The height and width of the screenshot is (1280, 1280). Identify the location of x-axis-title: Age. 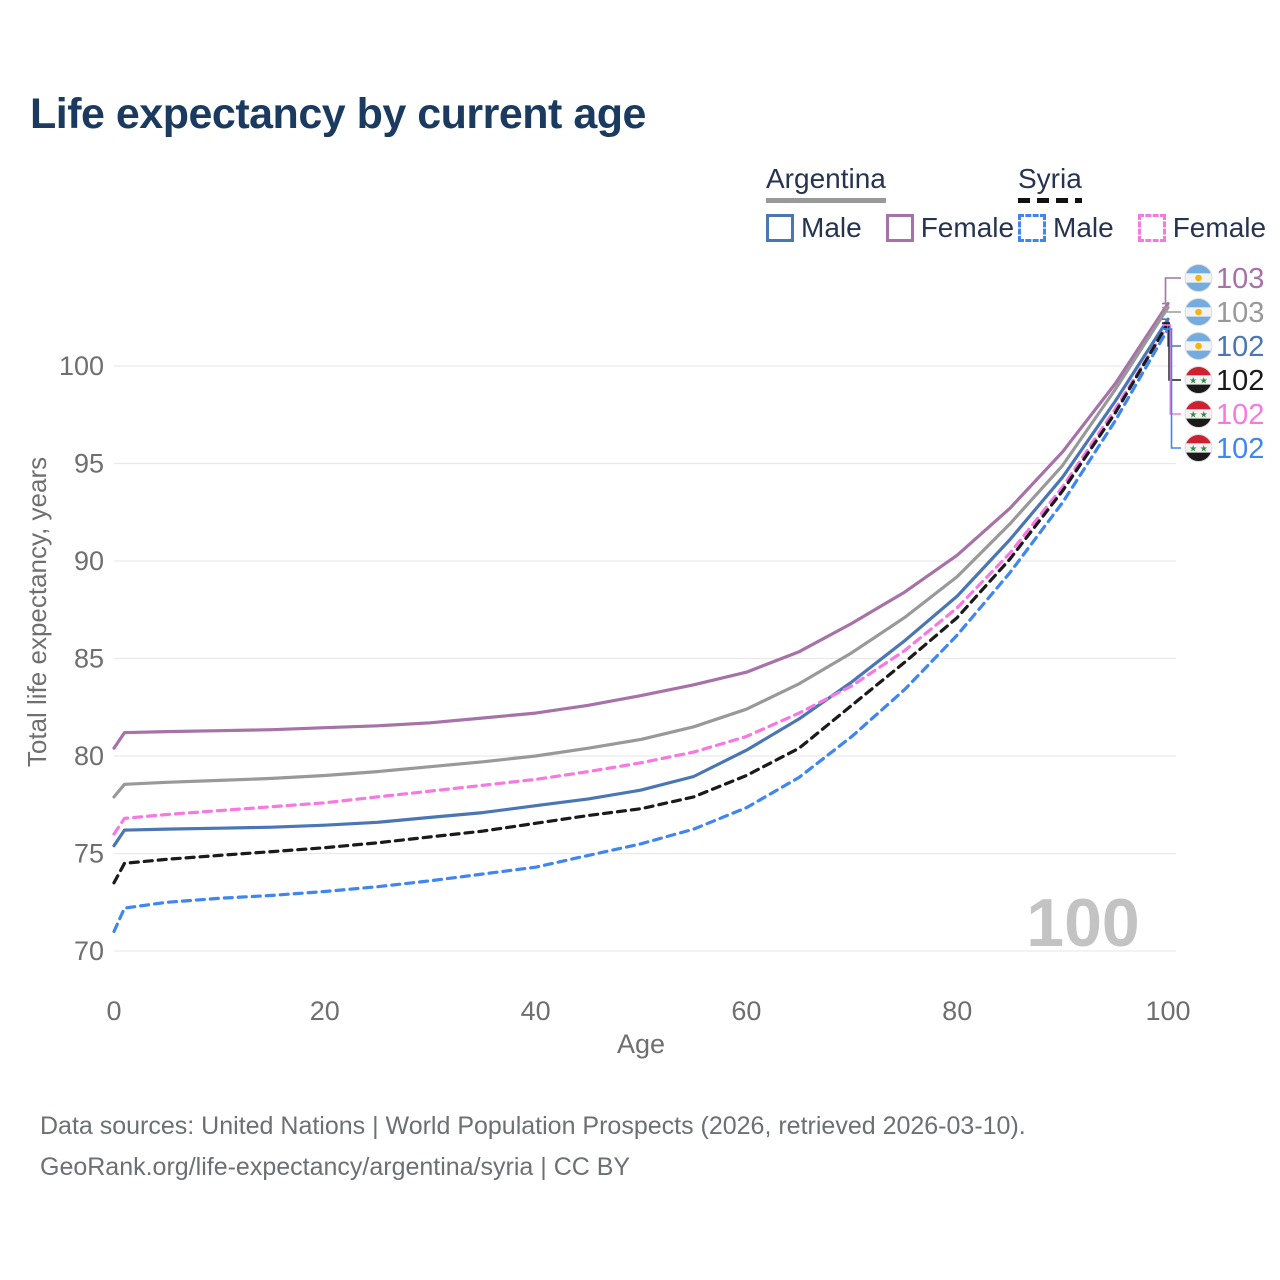
(641, 1044).